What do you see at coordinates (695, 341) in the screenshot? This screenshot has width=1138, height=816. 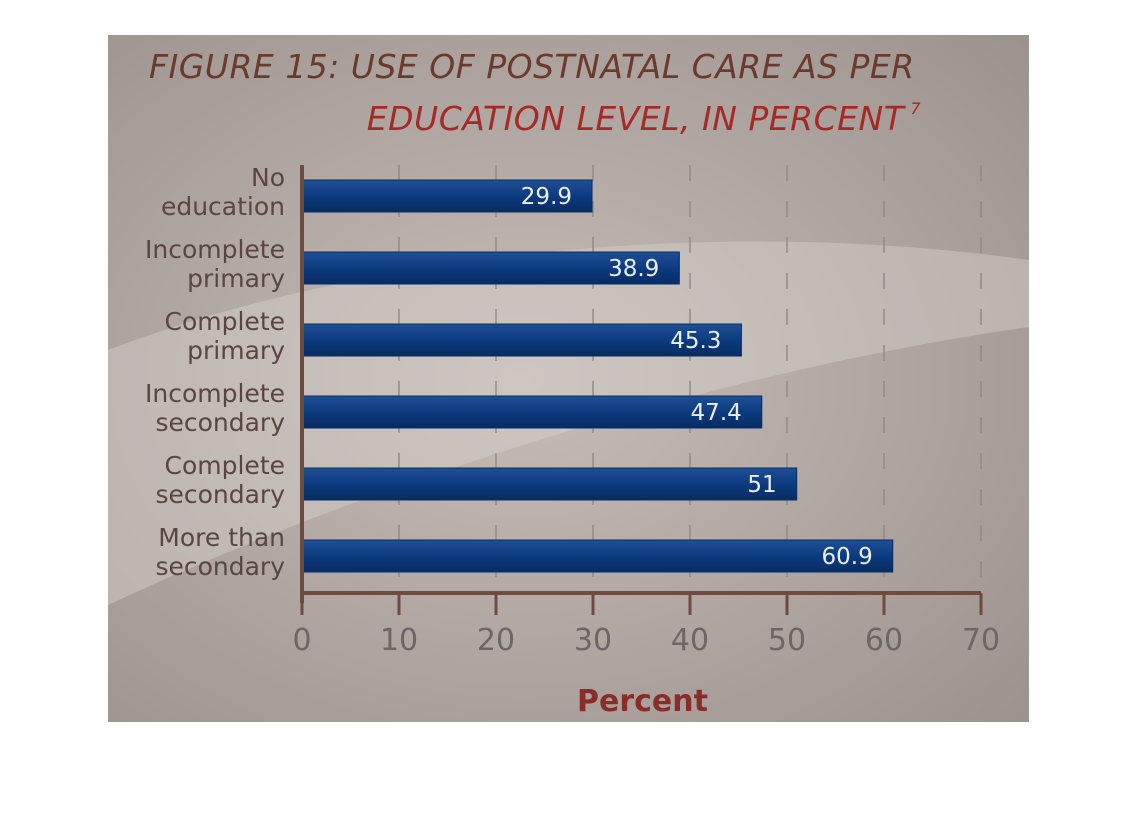 I see `bar-value-label: 45.3` at bounding box center [695, 341].